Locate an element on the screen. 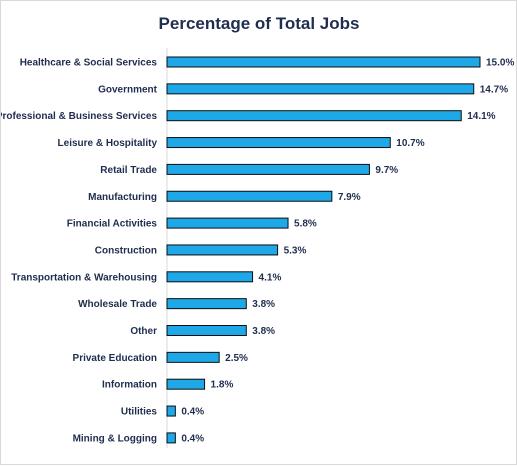 The width and height of the screenshot is (517, 466). value-label: 4.1% is located at coordinates (270, 277).